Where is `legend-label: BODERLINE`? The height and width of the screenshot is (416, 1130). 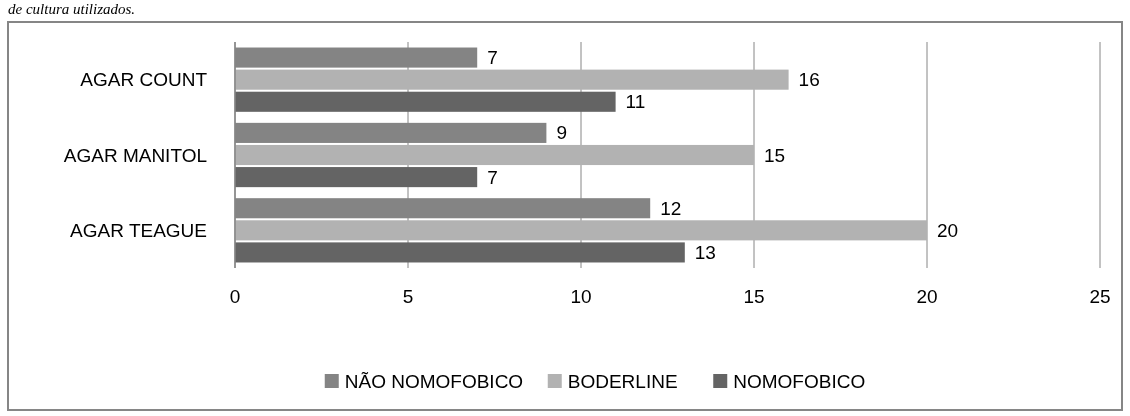
legend-label: BODERLINE is located at coordinates (622, 381).